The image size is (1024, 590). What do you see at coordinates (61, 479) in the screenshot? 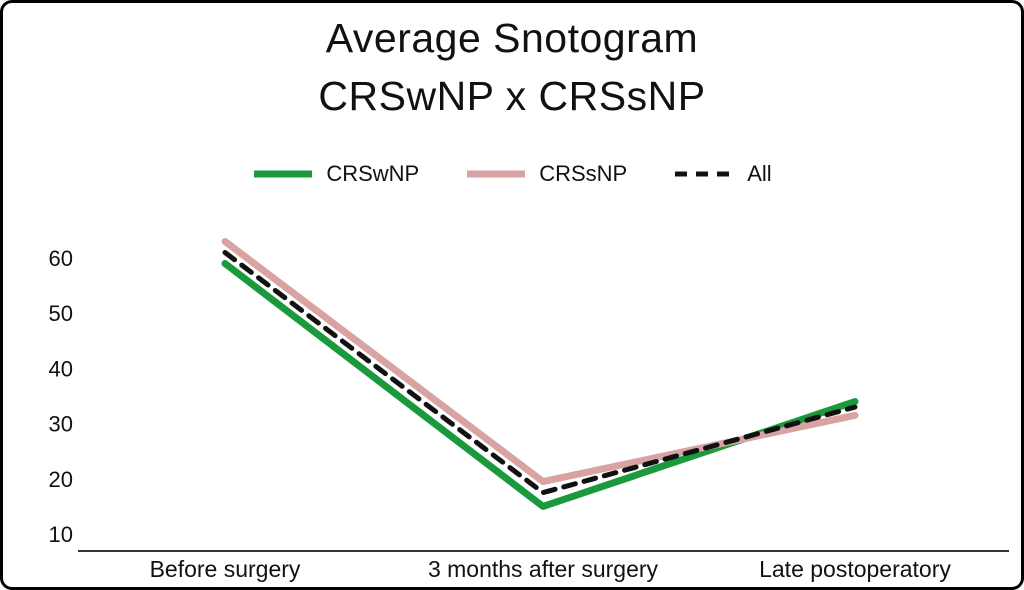
I see `y-tick-label: 20` at bounding box center [61, 479].